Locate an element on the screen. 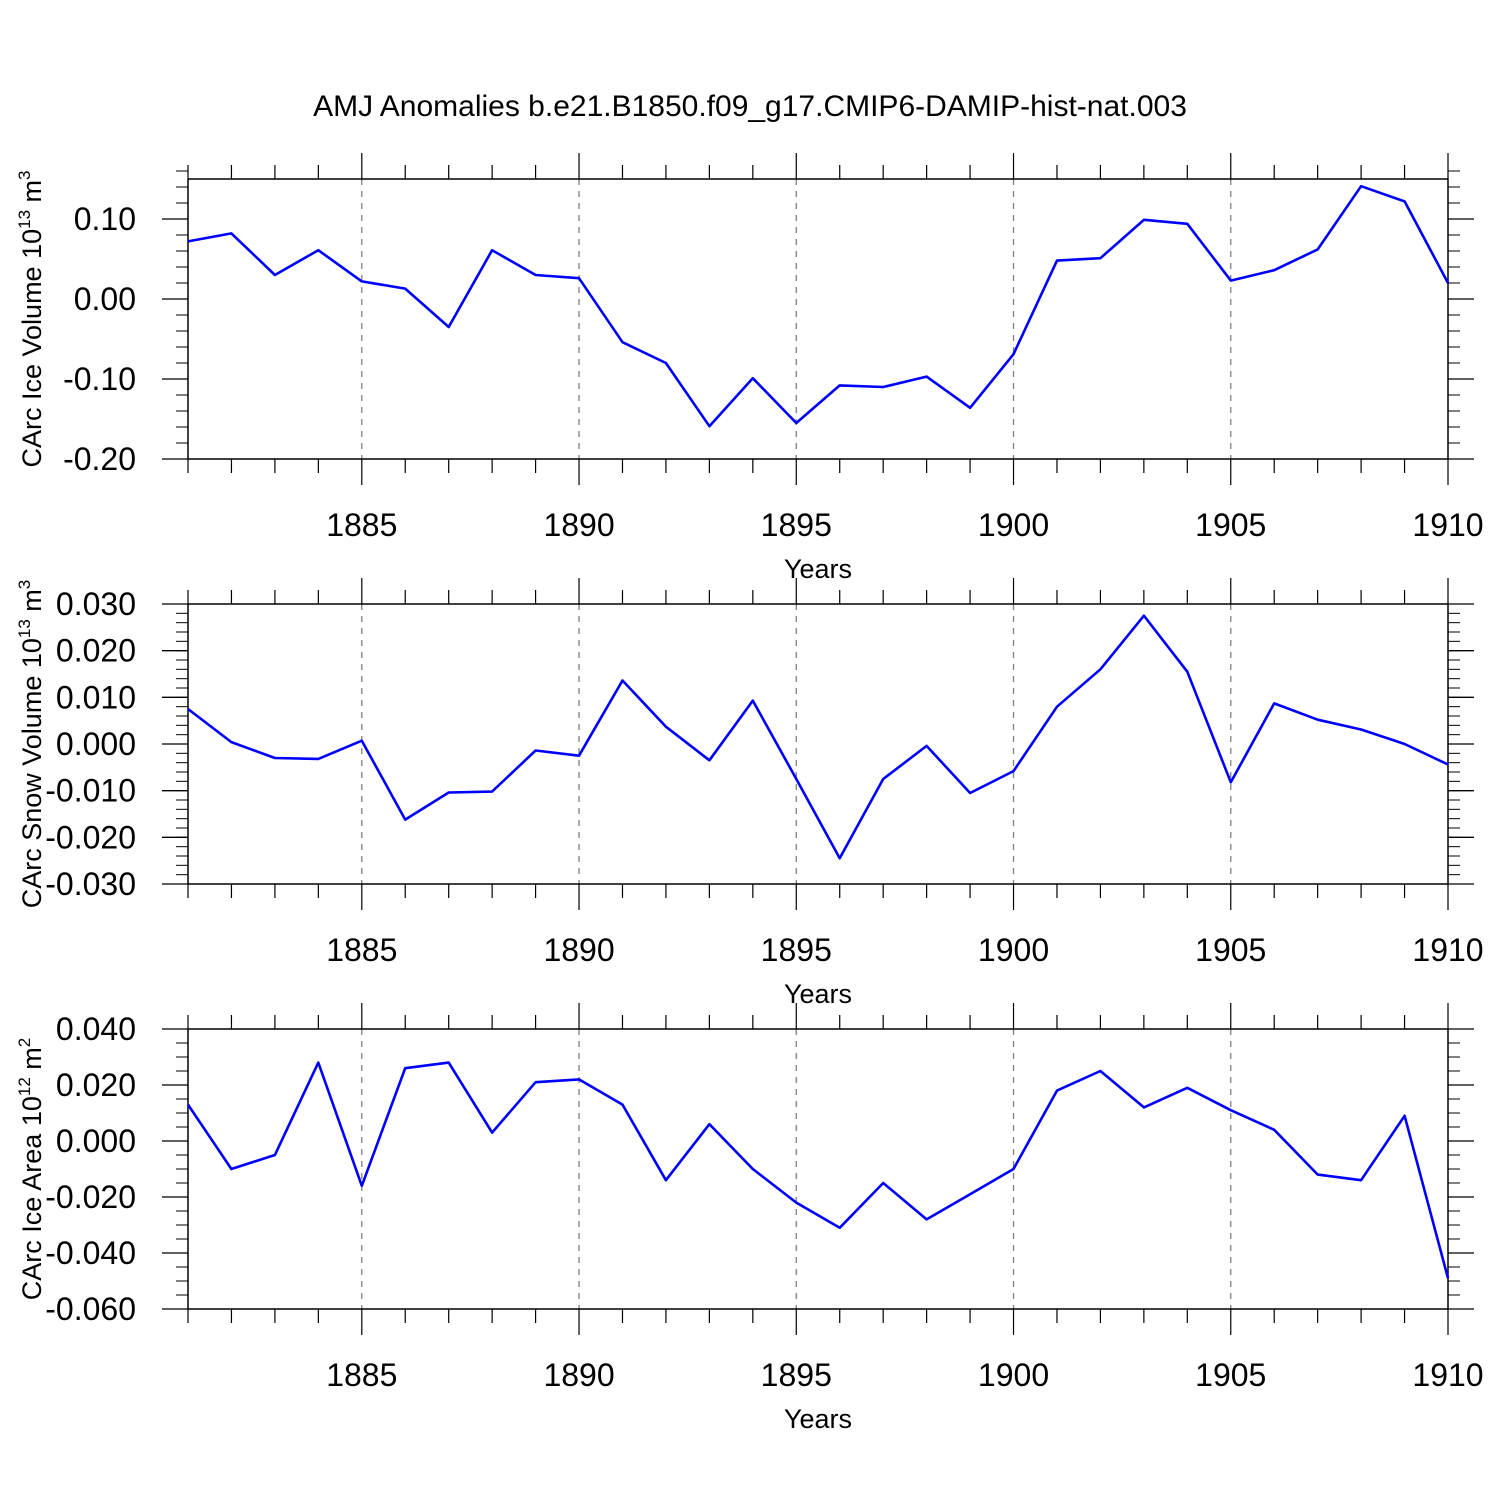  y-tick-label: -0.060 is located at coordinates (90, 1309).